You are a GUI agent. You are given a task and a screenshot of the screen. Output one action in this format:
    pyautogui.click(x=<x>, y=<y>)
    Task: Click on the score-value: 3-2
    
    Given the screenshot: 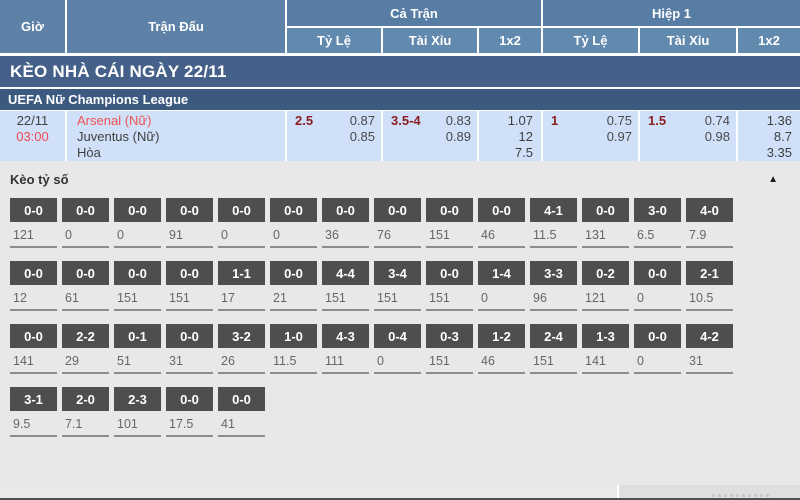 What is the action you would take?
    pyautogui.click(x=241, y=336)
    